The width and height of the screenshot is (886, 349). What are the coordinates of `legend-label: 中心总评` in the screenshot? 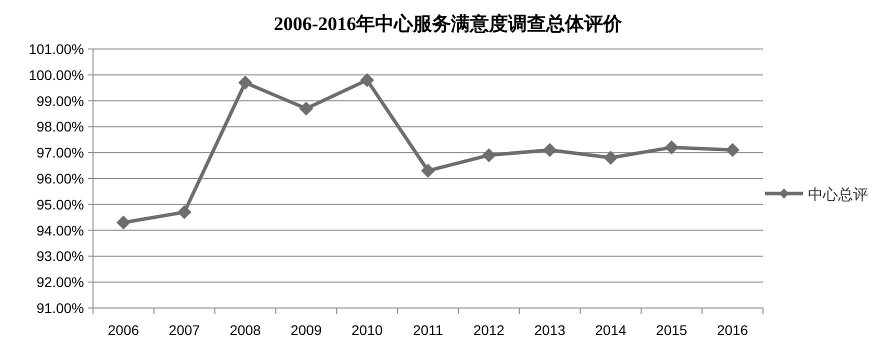 It's located at (838, 195).